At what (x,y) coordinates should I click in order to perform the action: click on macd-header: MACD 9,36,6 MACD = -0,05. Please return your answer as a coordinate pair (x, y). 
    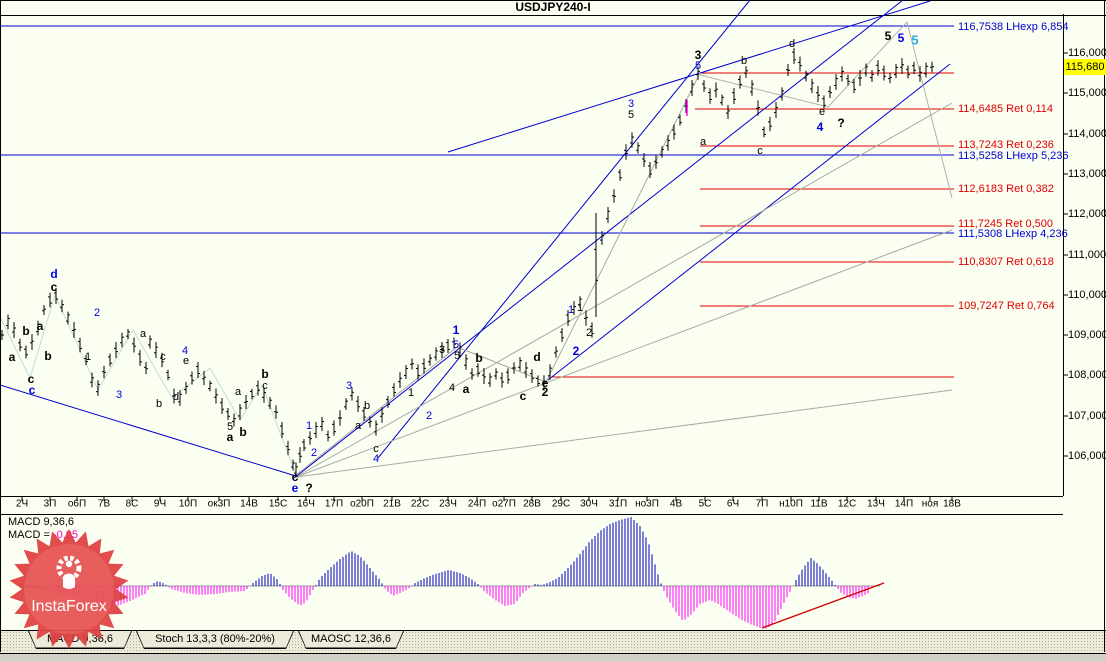
    Looking at the image, I should click on (43, 529).